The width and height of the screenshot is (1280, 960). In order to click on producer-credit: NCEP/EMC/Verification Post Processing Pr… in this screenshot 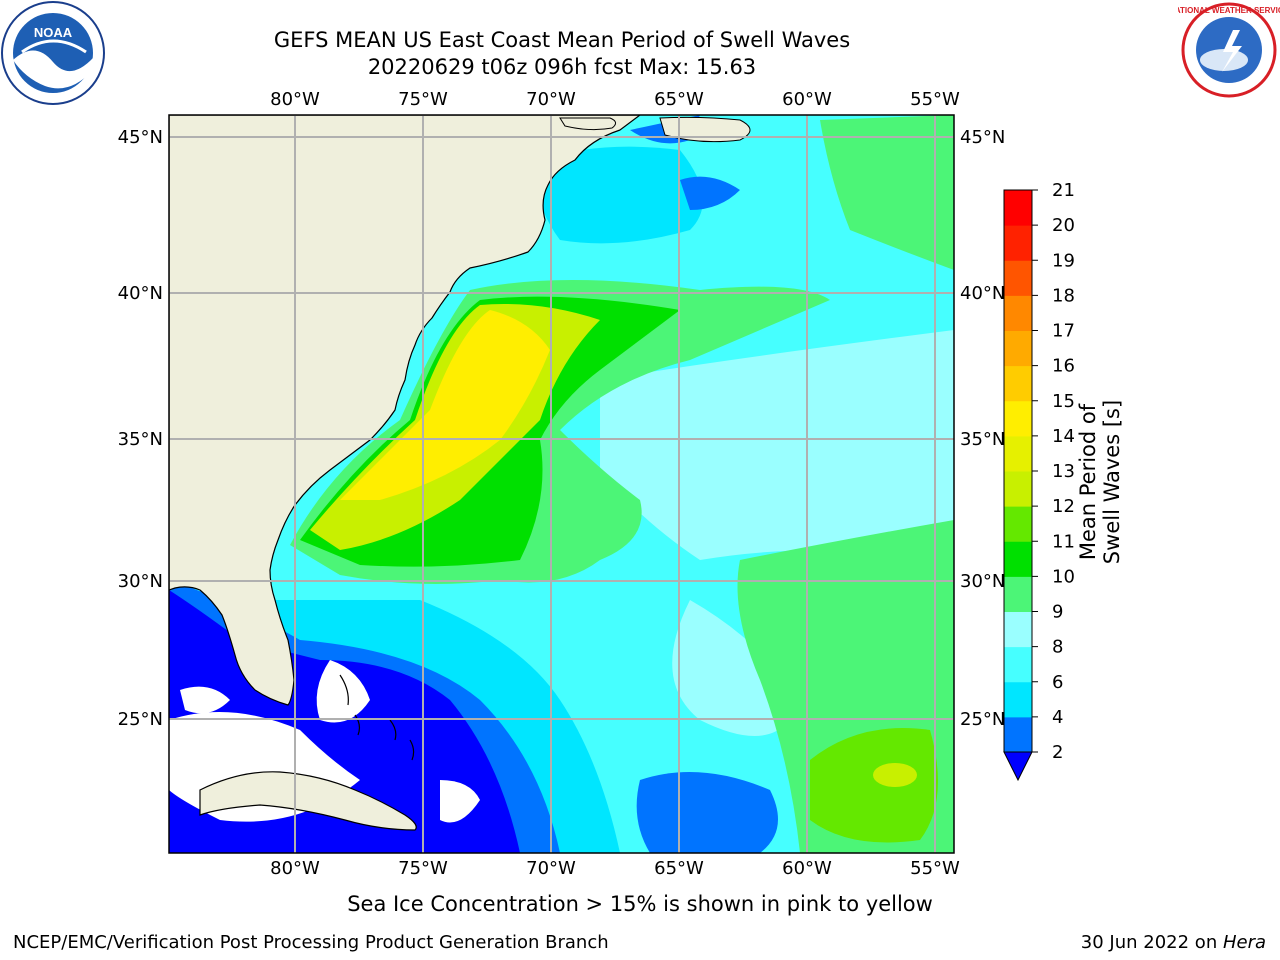, I will do `click(311, 942)`.